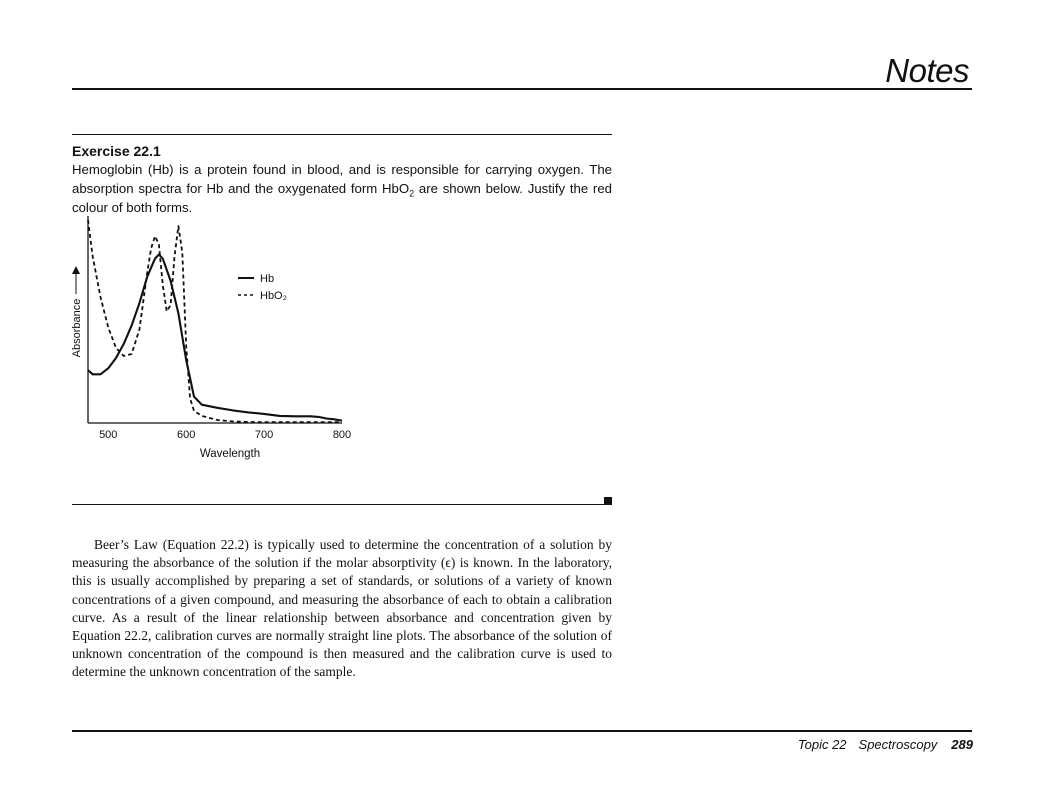  Describe the element at coordinates (215, 337) in the screenshot. I see `series-line-hb` at that location.